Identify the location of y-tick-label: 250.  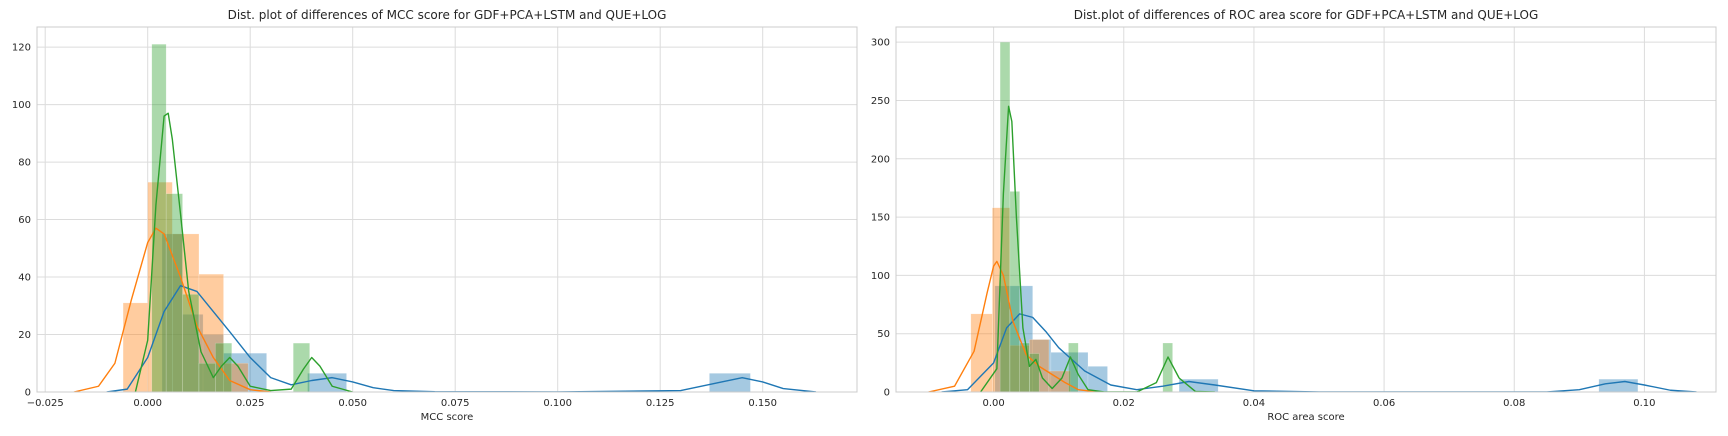
(880, 101).